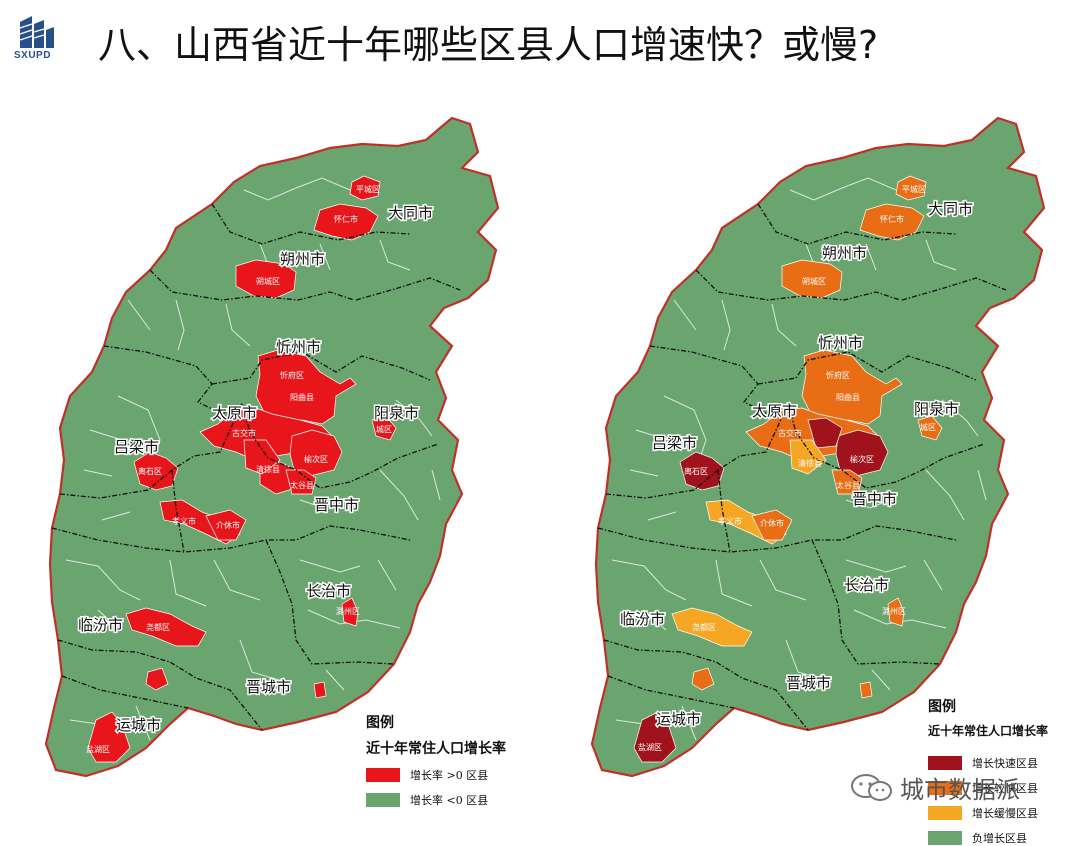 The image size is (1080, 846). I want to click on left-dlabel-taigu: 太谷县, so click(302, 485).